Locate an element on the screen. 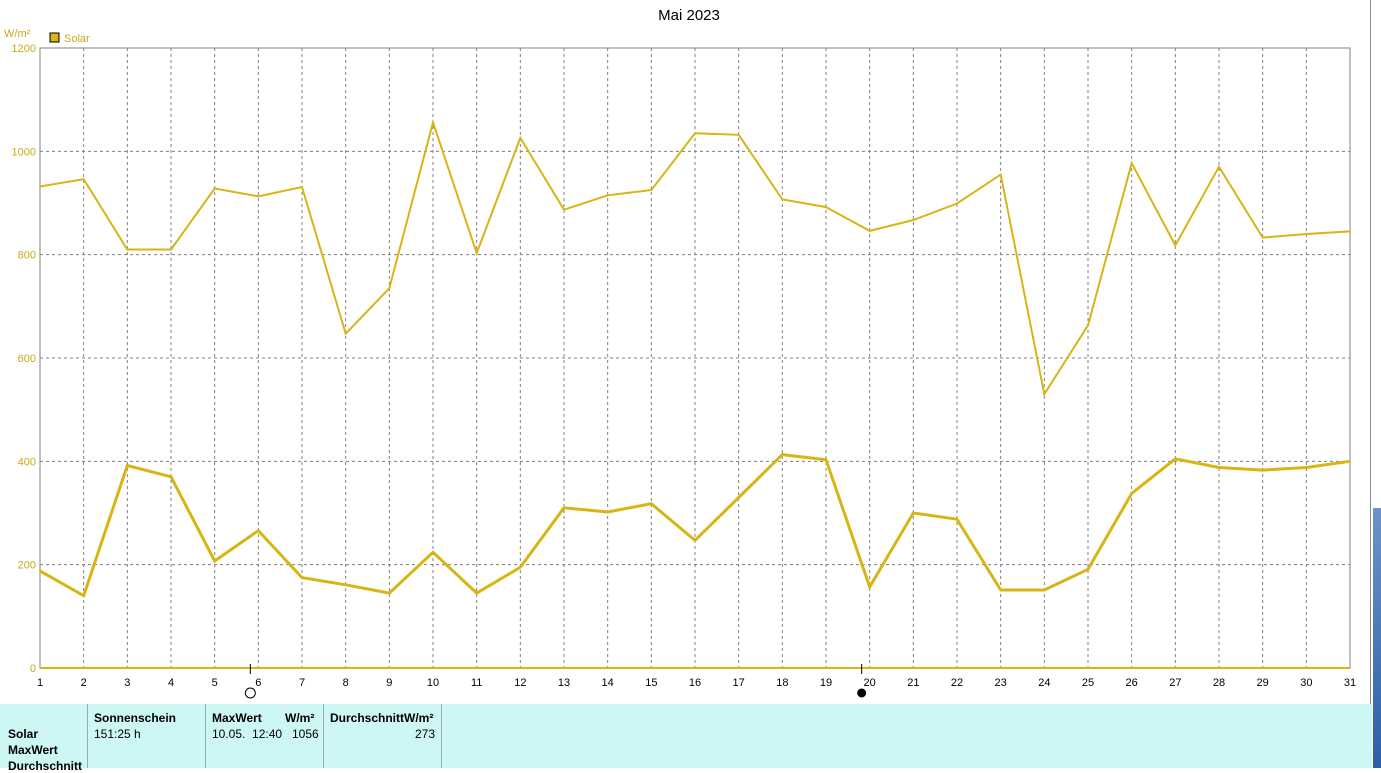 The width and height of the screenshot is (1381, 773). y-tick-label: 1000 is located at coordinates (24, 152).